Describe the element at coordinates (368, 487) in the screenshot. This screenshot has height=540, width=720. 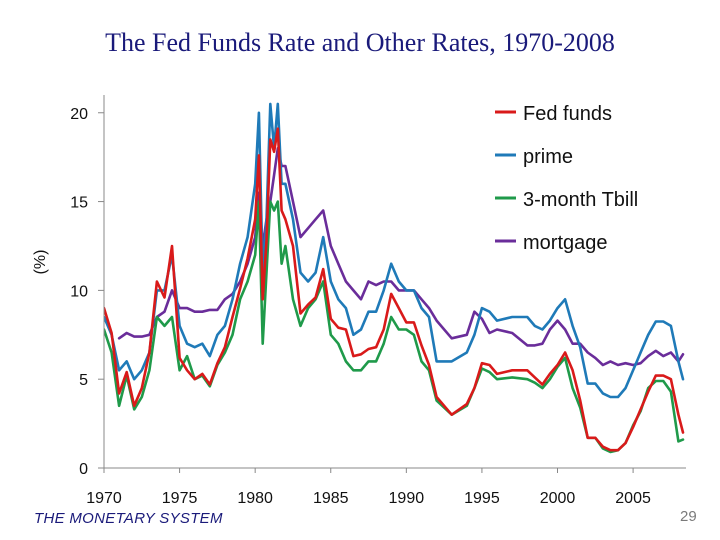
I see `x-tick-labels: 1970 1975 1980 1985 1990 1995 2000 2005` at that location.